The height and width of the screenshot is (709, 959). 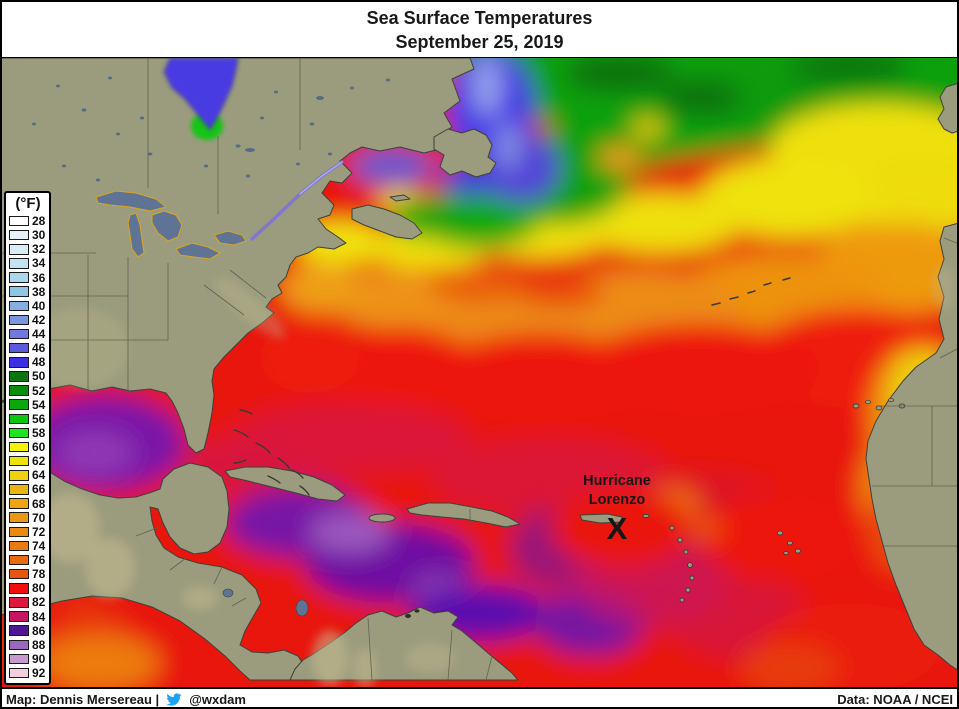 What do you see at coordinates (789, 542) in the screenshot?
I see `cape-verde` at bounding box center [789, 542].